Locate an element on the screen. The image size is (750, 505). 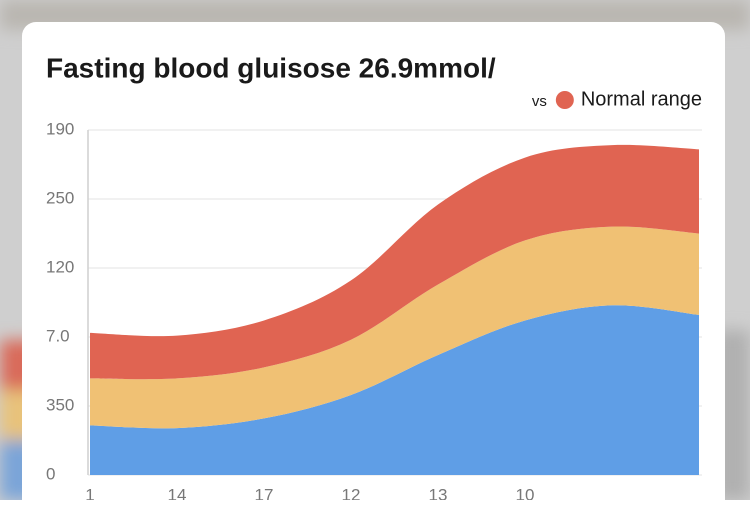
x-tick-label: 1 is located at coordinates (89, 492).